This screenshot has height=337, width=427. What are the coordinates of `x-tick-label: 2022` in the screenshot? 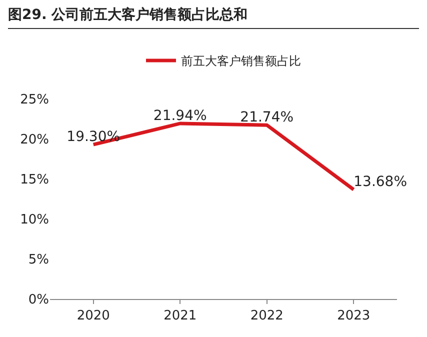 It's located at (267, 316).